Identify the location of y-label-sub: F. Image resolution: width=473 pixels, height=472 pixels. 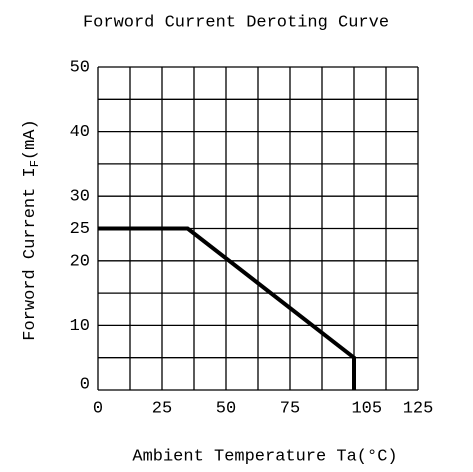
(35, 163).